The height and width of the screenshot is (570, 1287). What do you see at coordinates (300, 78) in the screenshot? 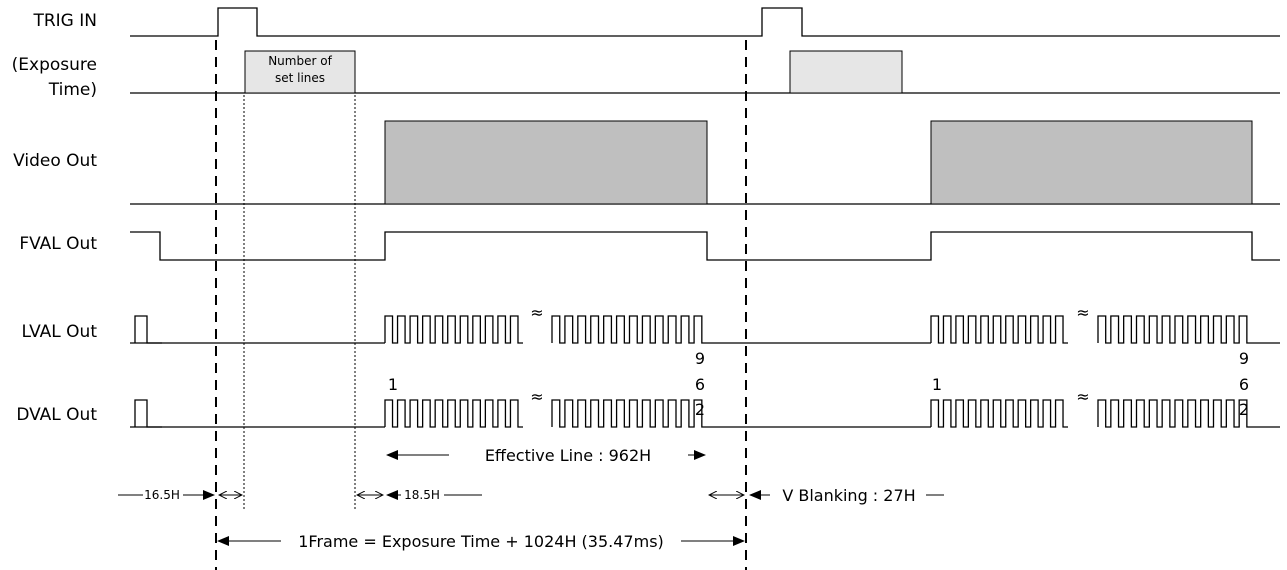
I see `exposure-box-text-line2: set lines` at bounding box center [300, 78].